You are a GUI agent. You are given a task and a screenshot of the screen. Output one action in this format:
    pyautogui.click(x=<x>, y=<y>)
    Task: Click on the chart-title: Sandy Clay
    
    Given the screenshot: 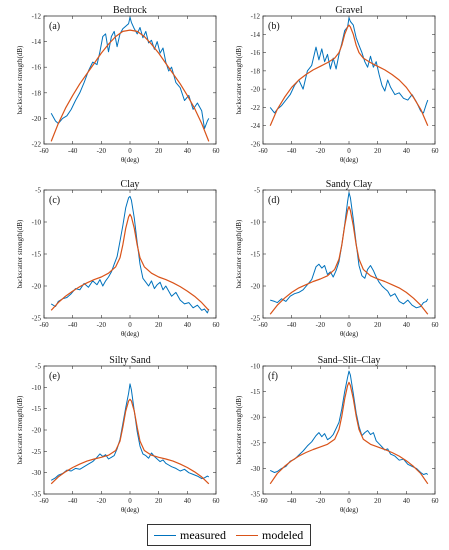 What is the action you would take?
    pyautogui.click(x=349, y=184)
    